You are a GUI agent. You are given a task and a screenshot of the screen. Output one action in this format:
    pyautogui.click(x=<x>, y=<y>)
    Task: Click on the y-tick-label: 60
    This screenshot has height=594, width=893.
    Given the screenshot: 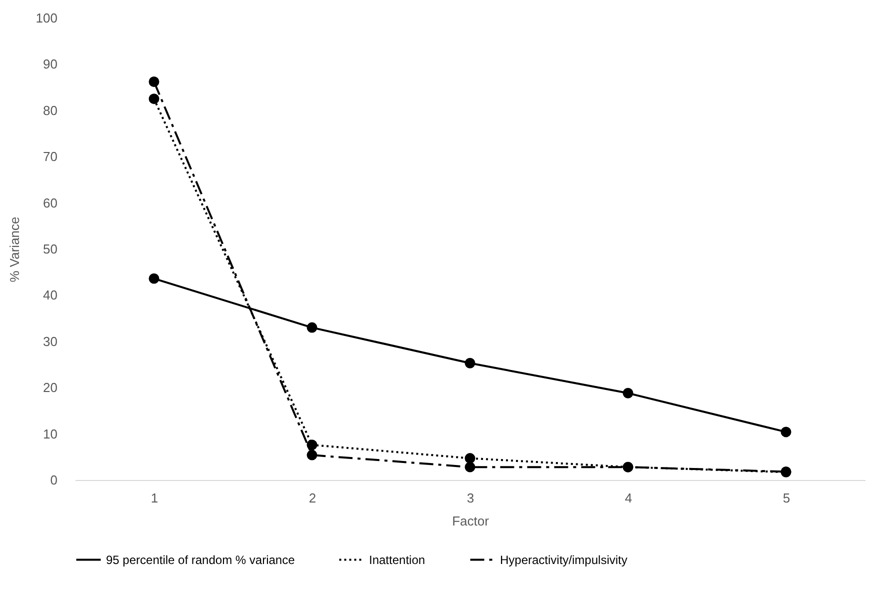 What is the action you would take?
    pyautogui.click(x=50, y=202)
    